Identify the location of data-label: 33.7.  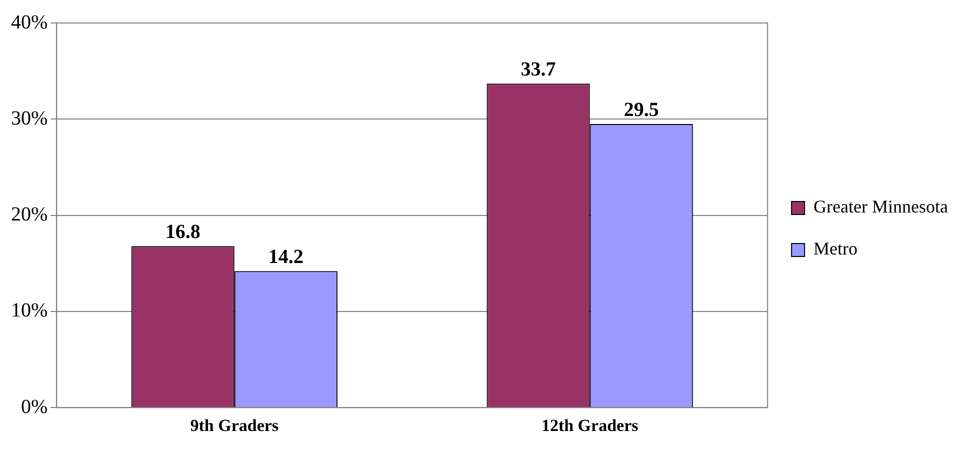
(538, 69).